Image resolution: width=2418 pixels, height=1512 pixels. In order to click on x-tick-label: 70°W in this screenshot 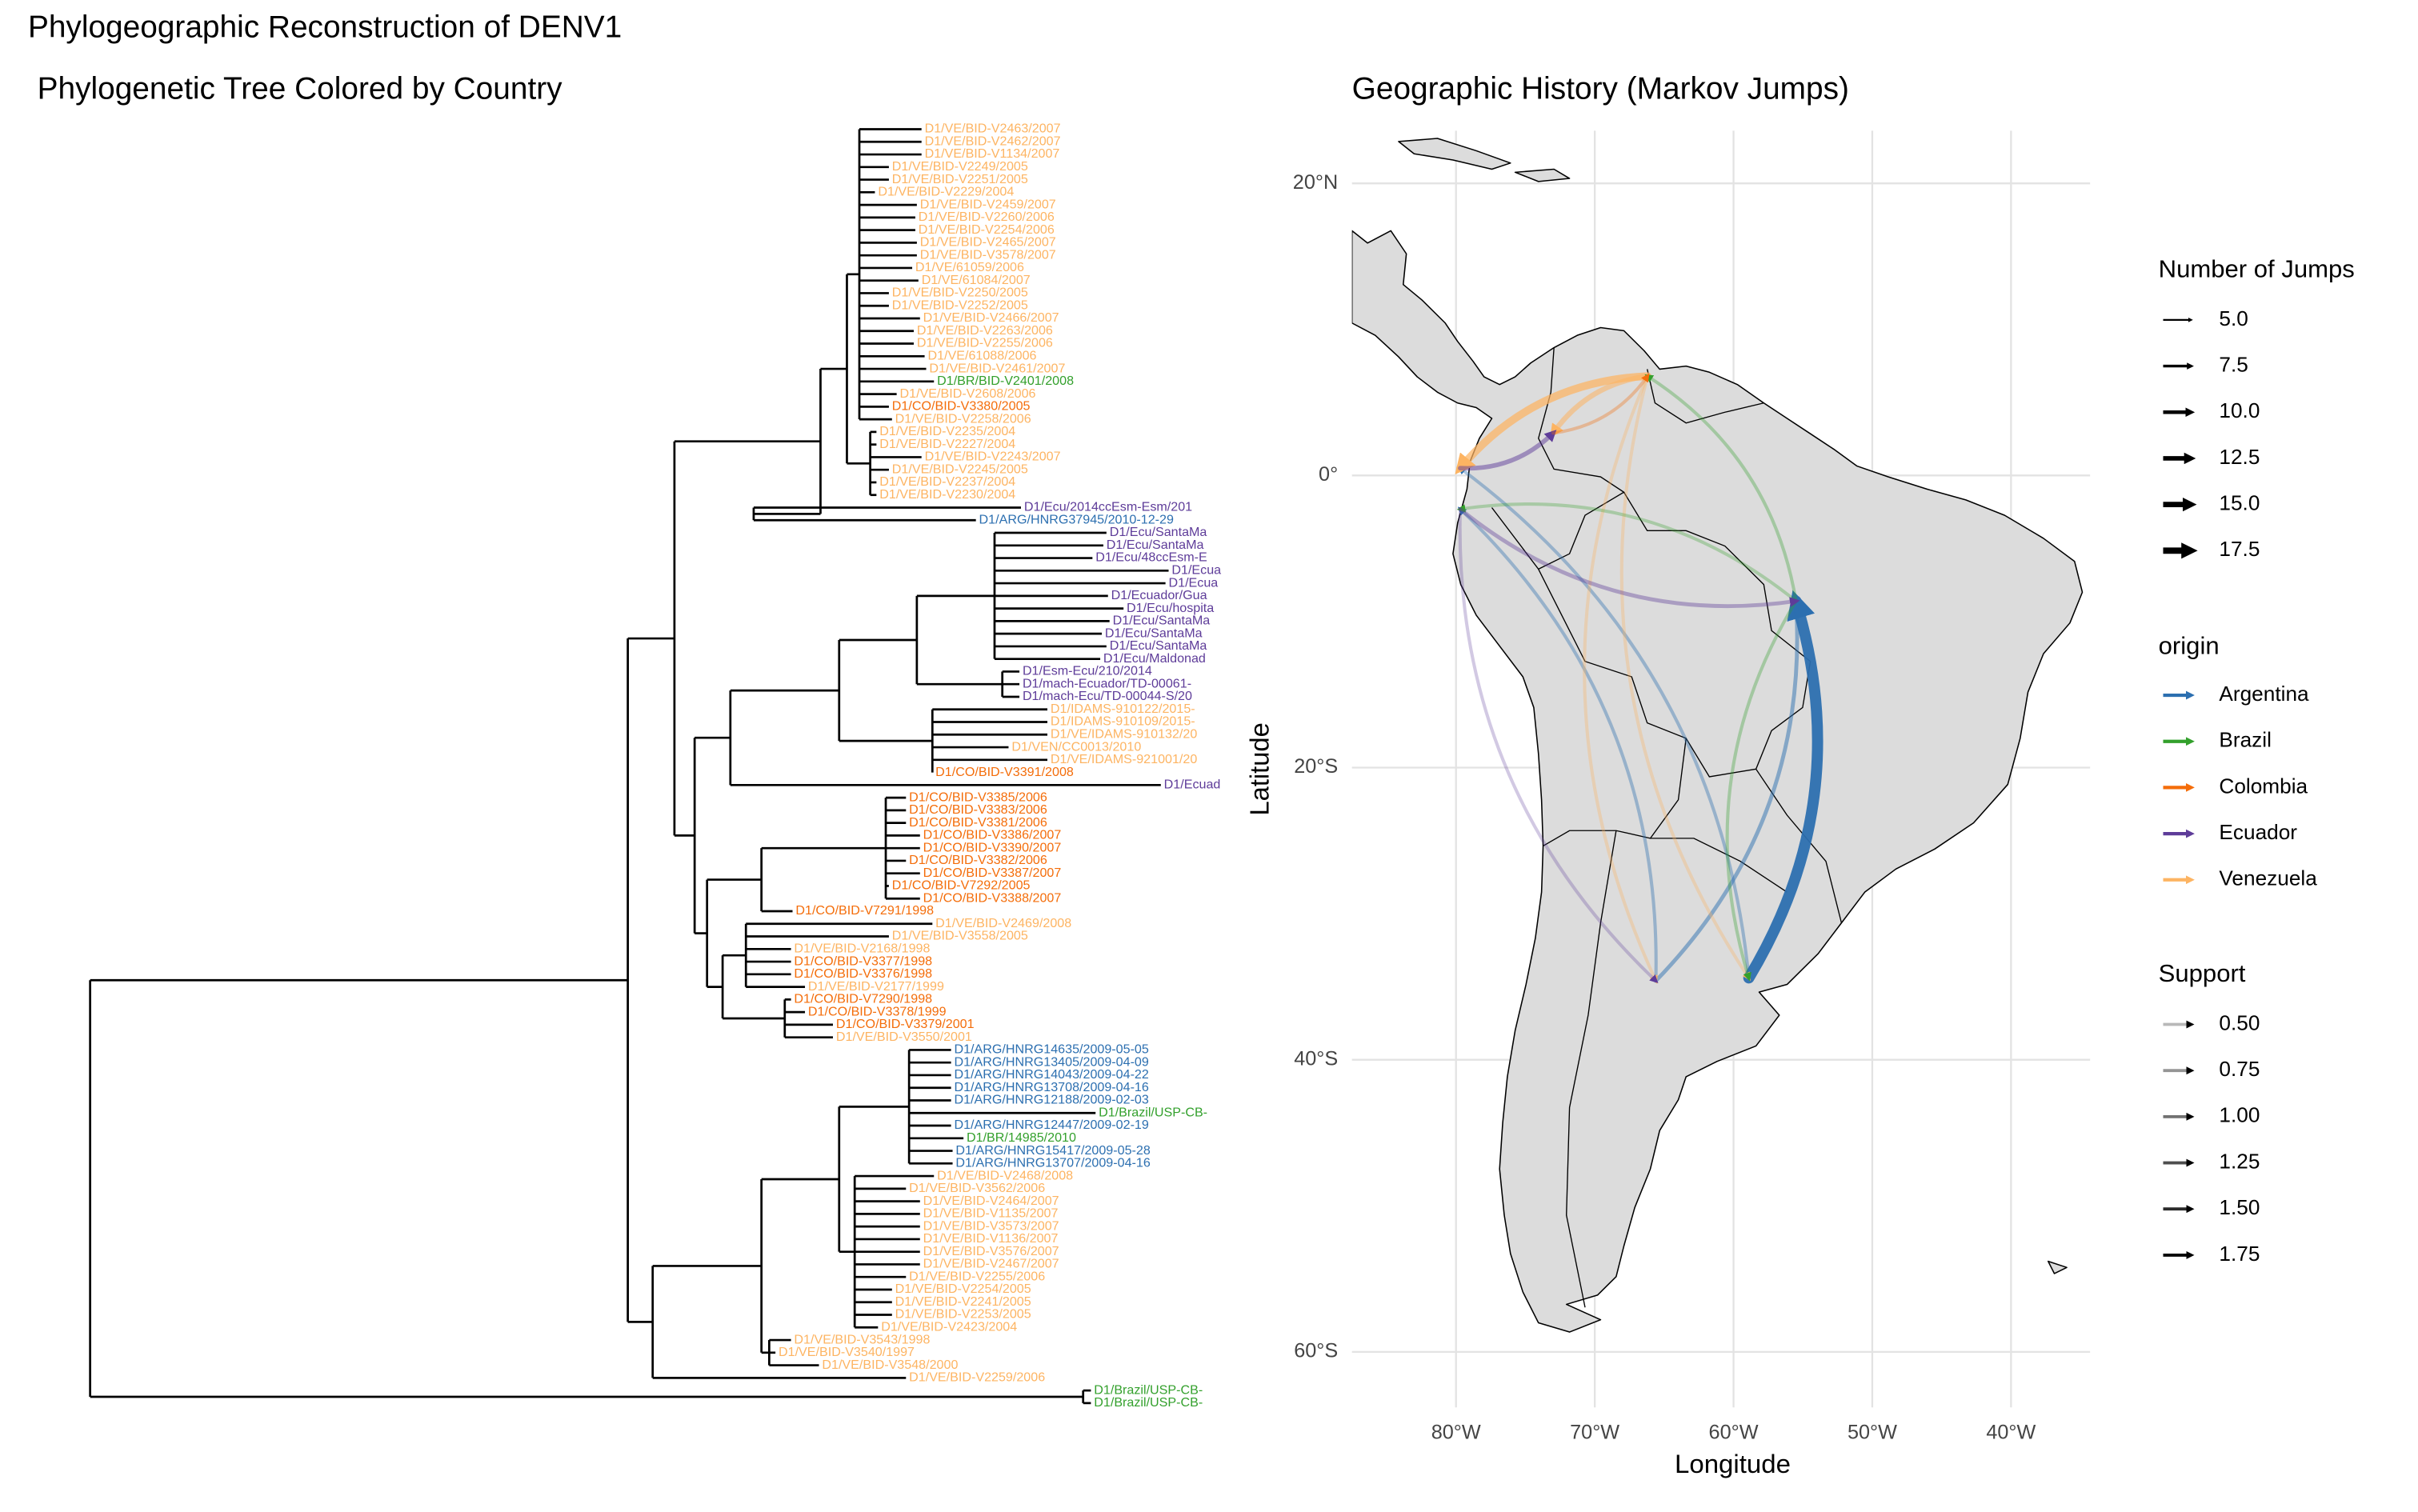, I will do `click(1594, 1433)`.